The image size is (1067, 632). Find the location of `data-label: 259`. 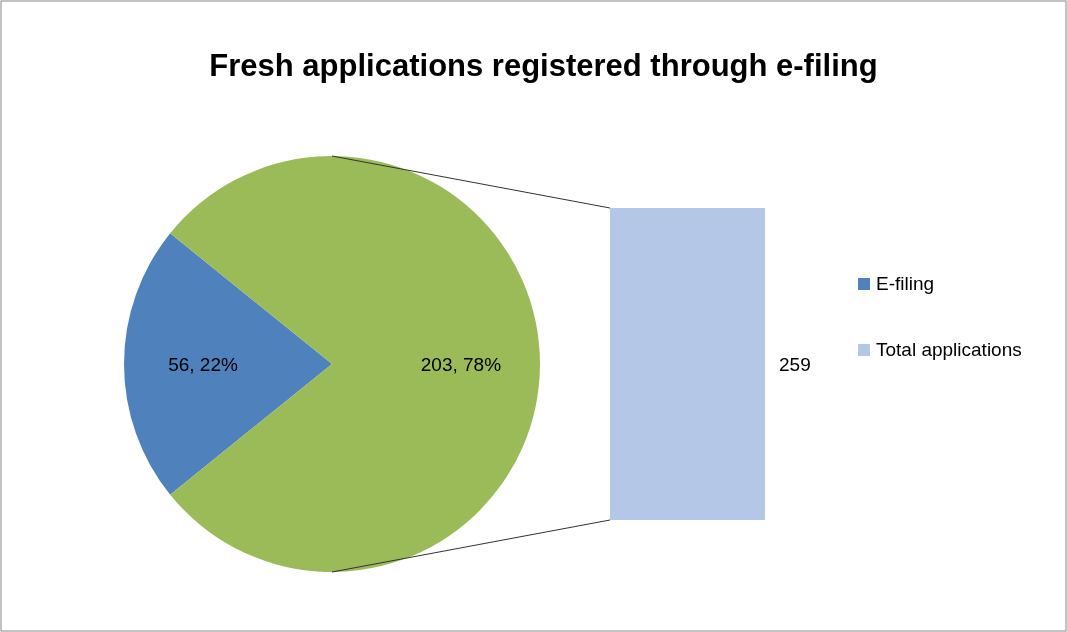

data-label: 259 is located at coordinates (795, 364).